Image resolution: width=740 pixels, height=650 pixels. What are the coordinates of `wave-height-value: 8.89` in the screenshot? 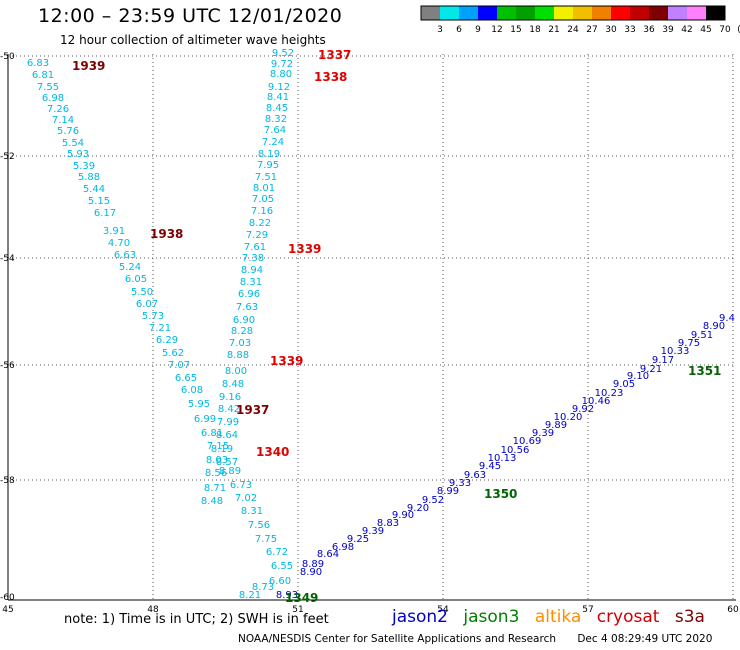 It's located at (313, 564).